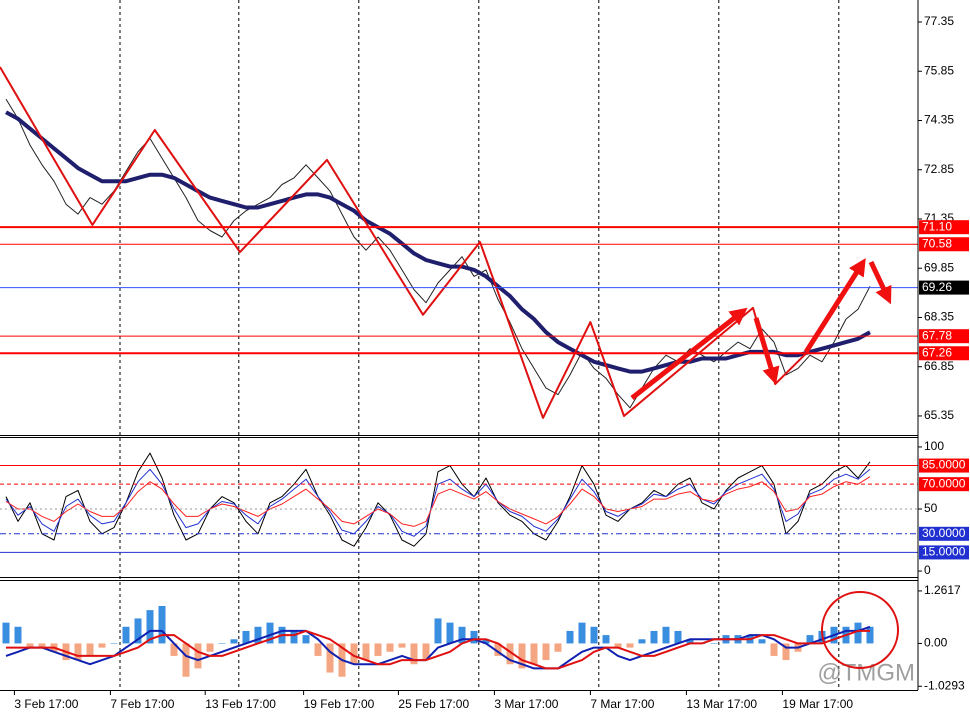  Describe the element at coordinates (939, 21) in the screenshot. I see `y-tick-label: 77.35` at that location.